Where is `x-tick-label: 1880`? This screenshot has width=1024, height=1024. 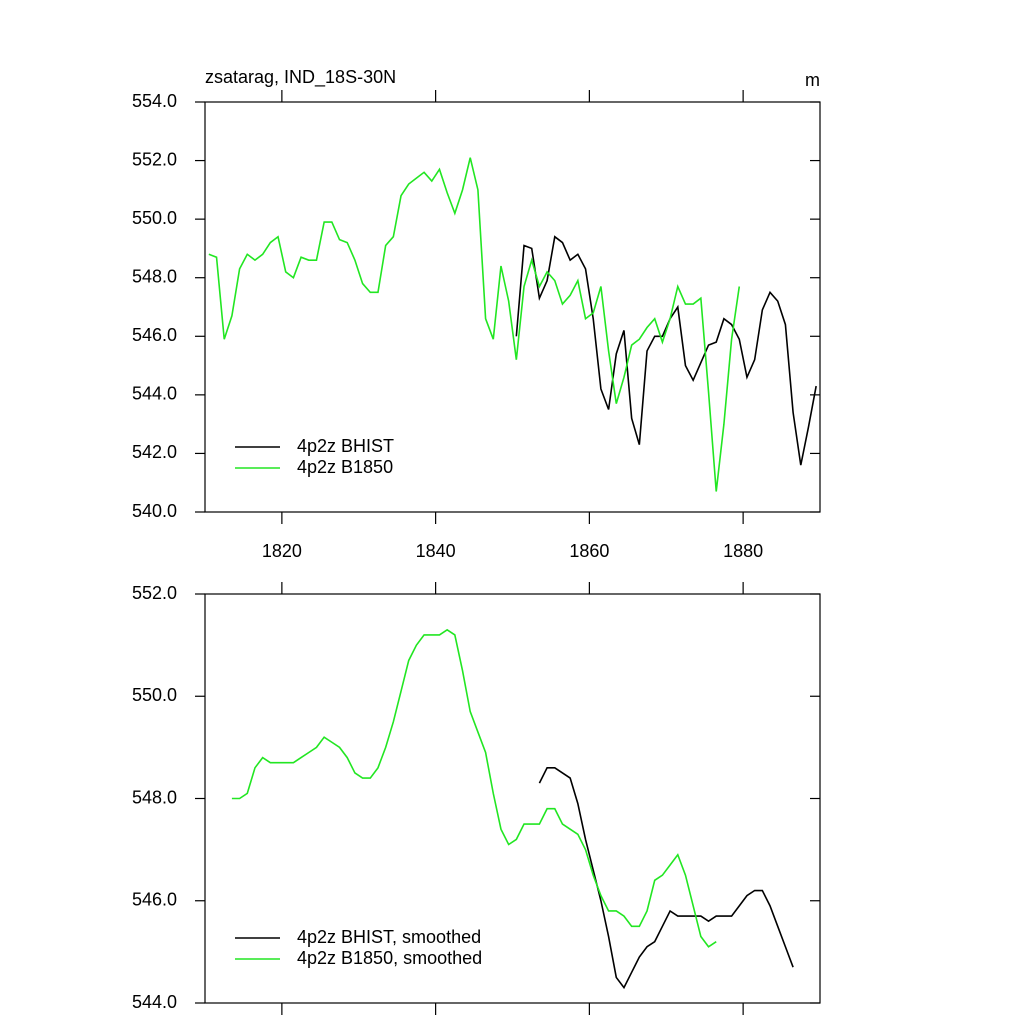 x-tick-label: 1880 is located at coordinates (743, 551).